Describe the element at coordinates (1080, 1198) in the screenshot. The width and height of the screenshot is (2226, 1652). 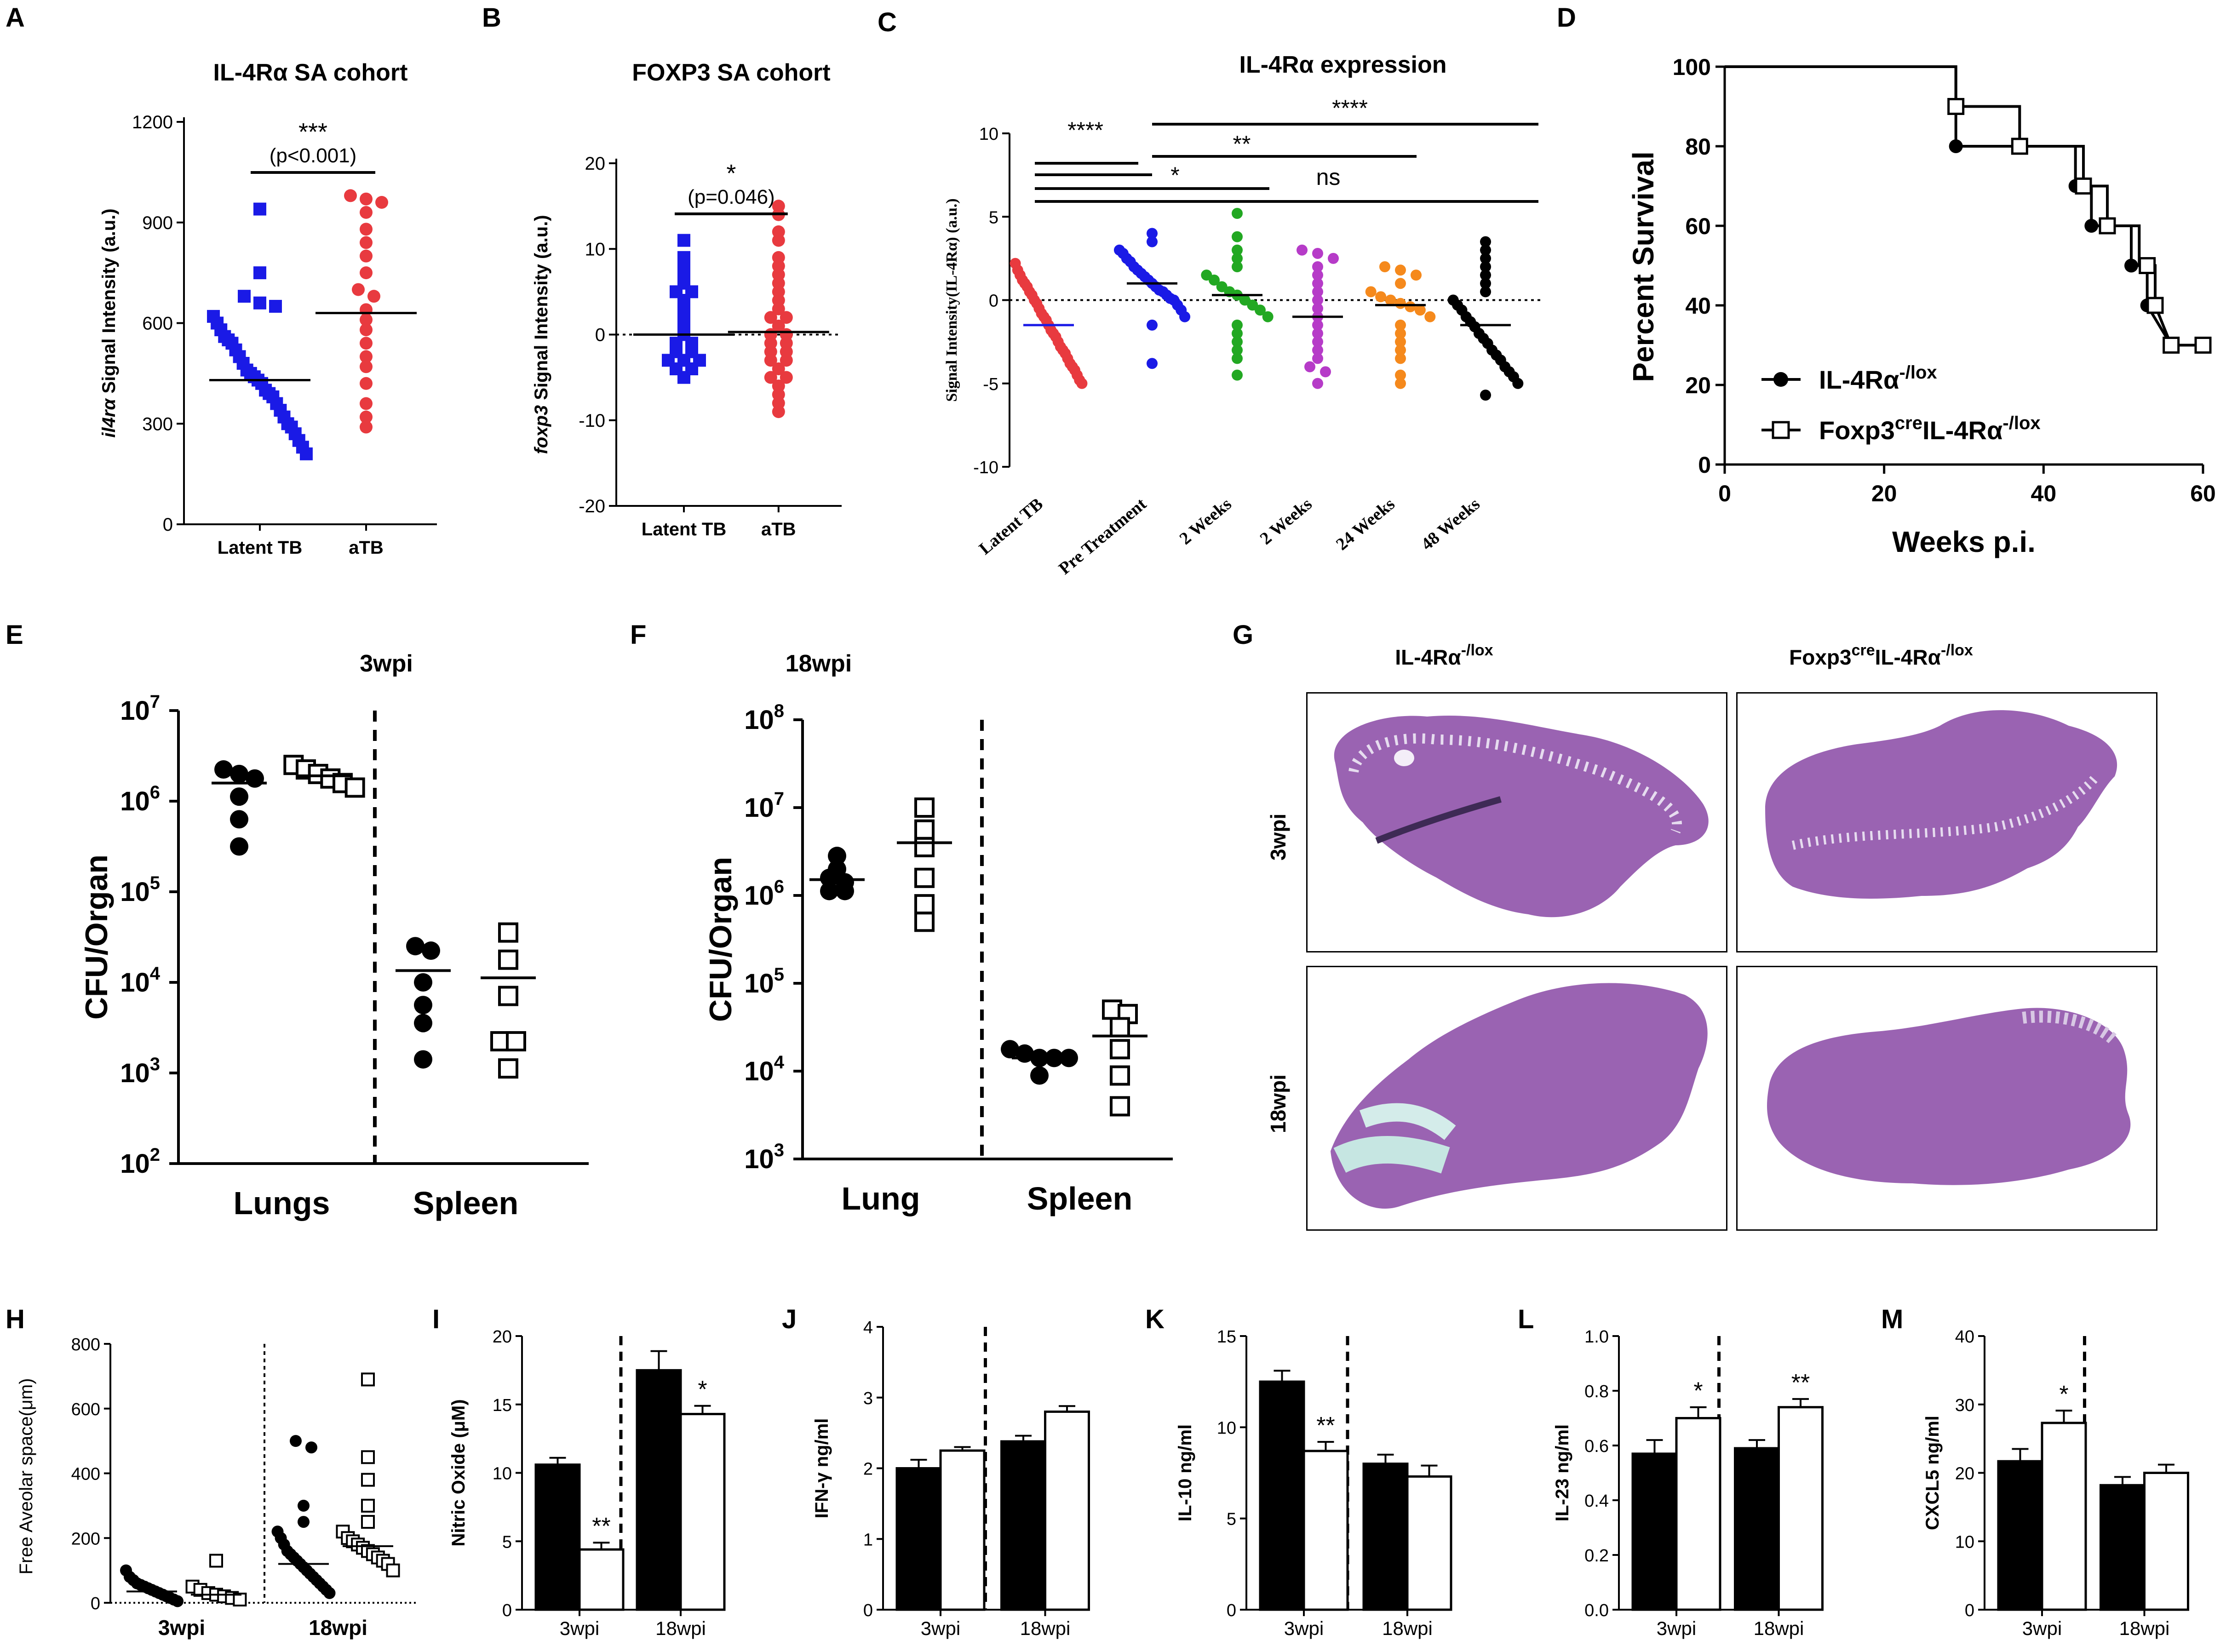
I see `x-category-label: Spleen` at that location.